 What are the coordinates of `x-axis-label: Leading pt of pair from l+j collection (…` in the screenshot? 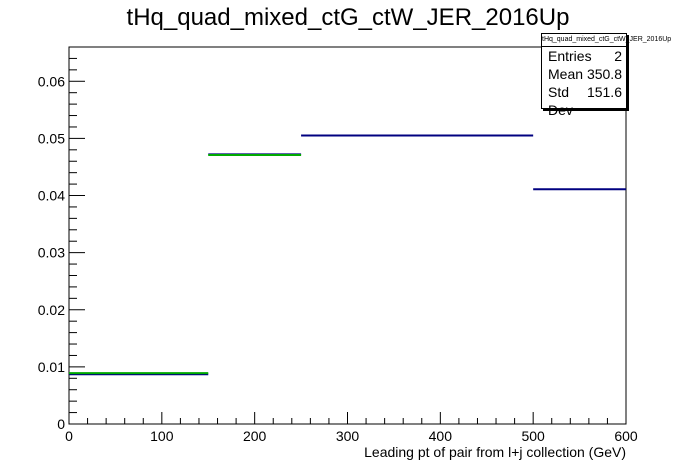 It's located at (495, 452).